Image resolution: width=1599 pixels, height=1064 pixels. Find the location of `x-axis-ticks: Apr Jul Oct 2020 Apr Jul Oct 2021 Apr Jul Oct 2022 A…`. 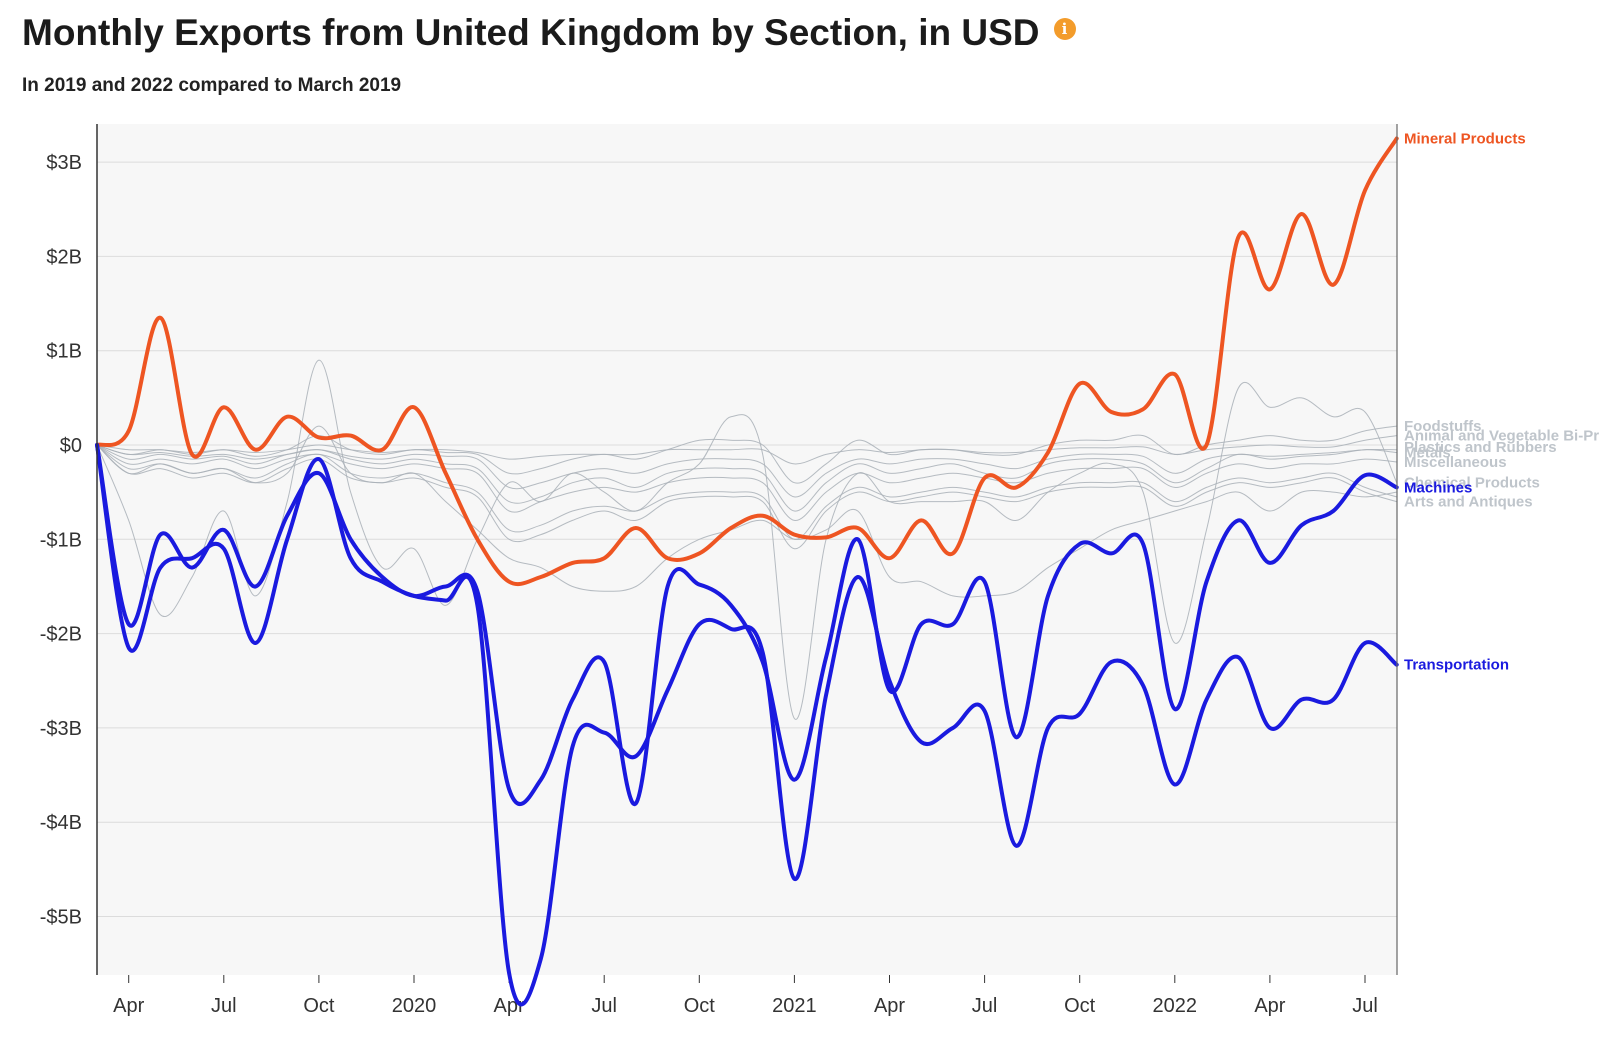

x-axis-ticks: Apr Jul Oct 2020 Apr Jul Oct 2021 Apr Jul Oct 2022 A… is located at coordinates (745, 996).